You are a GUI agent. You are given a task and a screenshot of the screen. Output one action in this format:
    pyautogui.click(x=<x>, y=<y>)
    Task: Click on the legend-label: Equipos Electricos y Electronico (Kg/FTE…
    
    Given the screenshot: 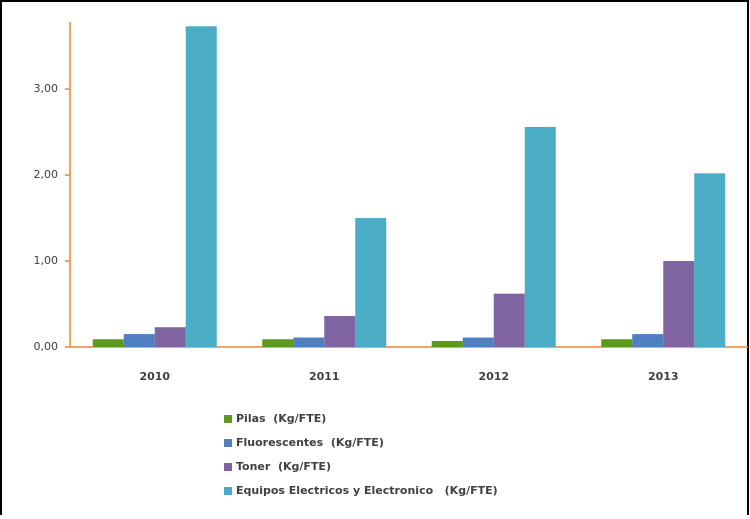 What is the action you would take?
    pyautogui.click(x=367, y=490)
    